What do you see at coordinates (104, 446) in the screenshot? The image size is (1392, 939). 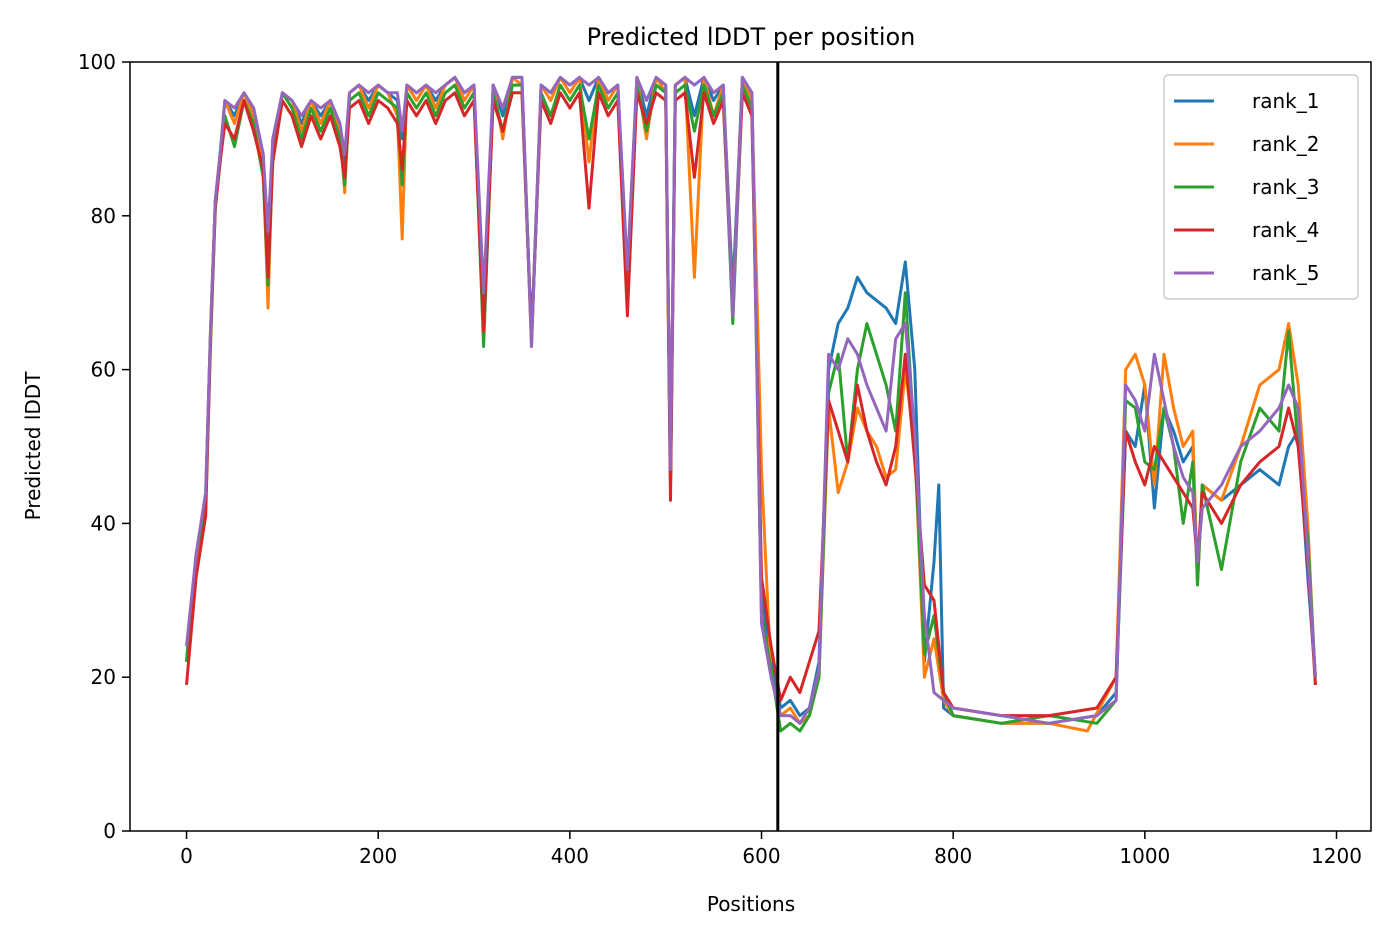 I see `y-axis: 0 20 40 60 80 100` at bounding box center [104, 446].